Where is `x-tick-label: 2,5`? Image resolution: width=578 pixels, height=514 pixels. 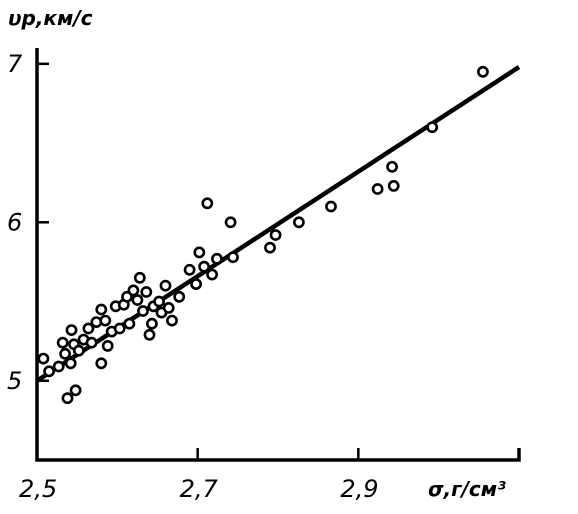
x-tick-label: 2,5 is located at coordinates (38, 489).